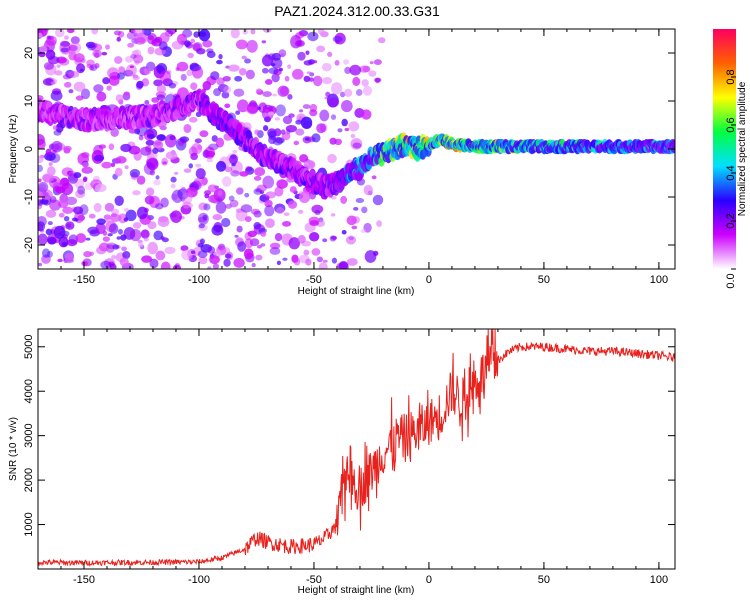 The height and width of the screenshot is (600, 750). I want to click on y-tick-label: 4000, so click(29, 391).